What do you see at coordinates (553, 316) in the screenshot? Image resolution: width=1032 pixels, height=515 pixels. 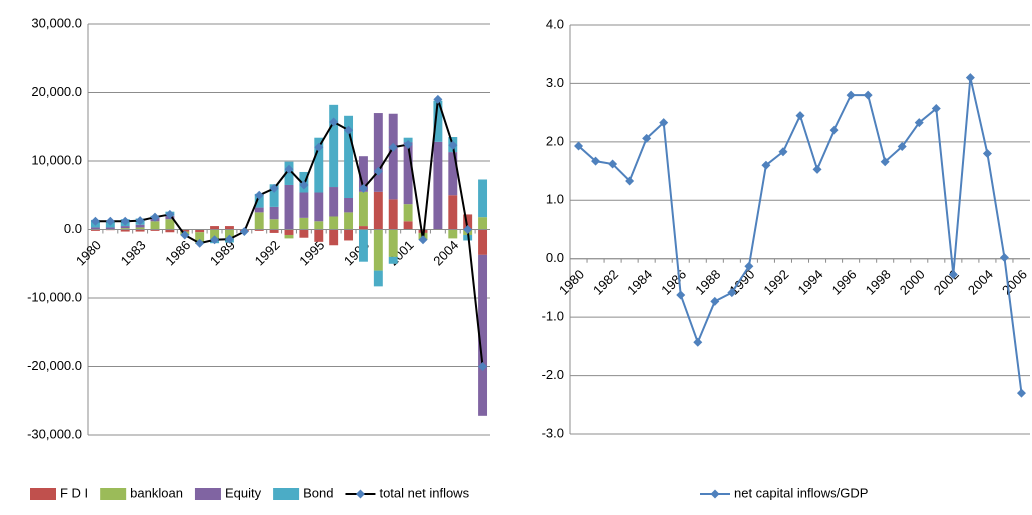 I see `y-tick-label: -1.0` at bounding box center [553, 316].